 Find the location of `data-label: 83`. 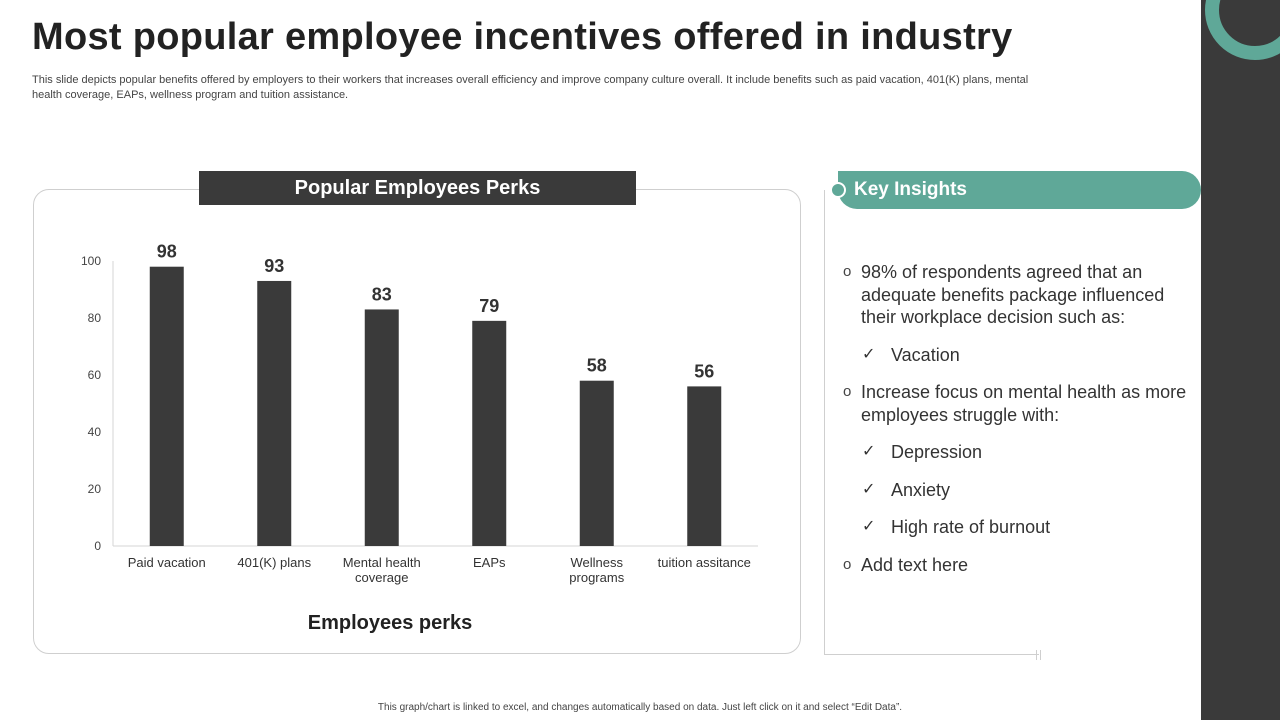

data-label: 83 is located at coordinates (382, 294).